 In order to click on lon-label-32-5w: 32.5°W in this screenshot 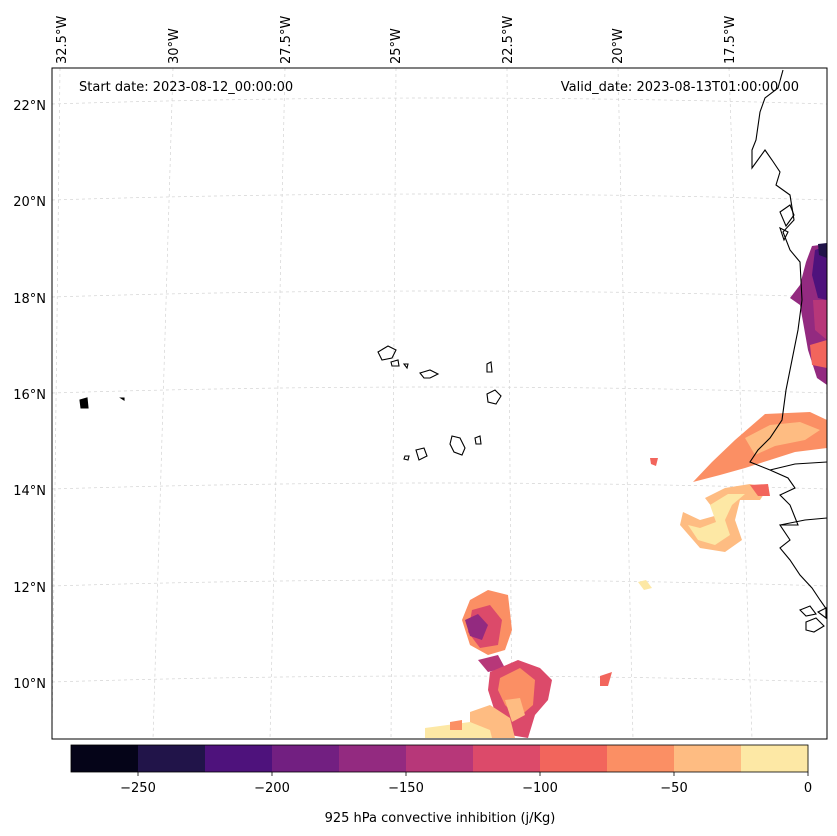, I will do `click(62, 40)`.